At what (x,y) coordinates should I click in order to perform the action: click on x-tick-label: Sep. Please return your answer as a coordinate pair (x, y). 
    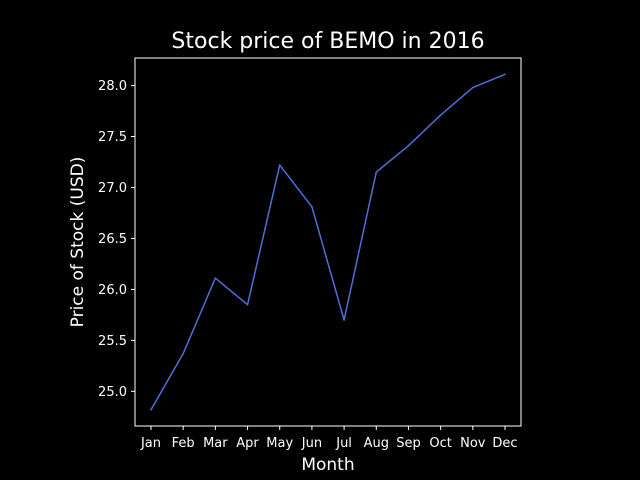
    Looking at the image, I should click on (408, 443).